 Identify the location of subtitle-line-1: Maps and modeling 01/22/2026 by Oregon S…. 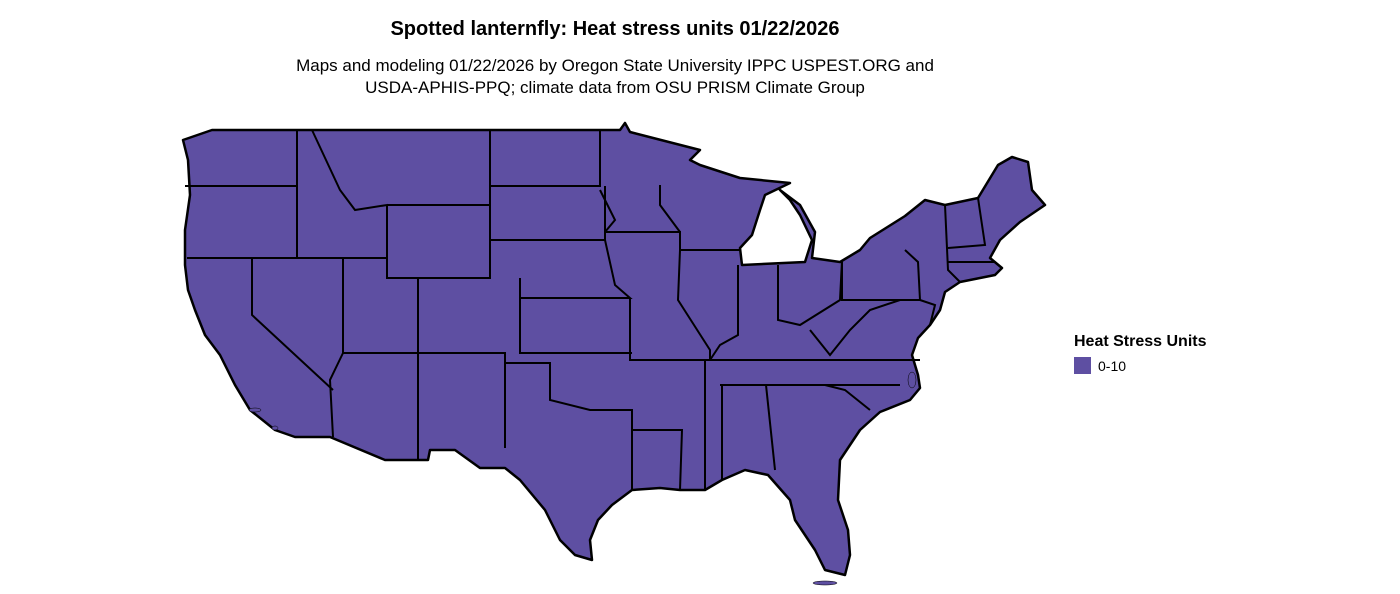
(615, 65).